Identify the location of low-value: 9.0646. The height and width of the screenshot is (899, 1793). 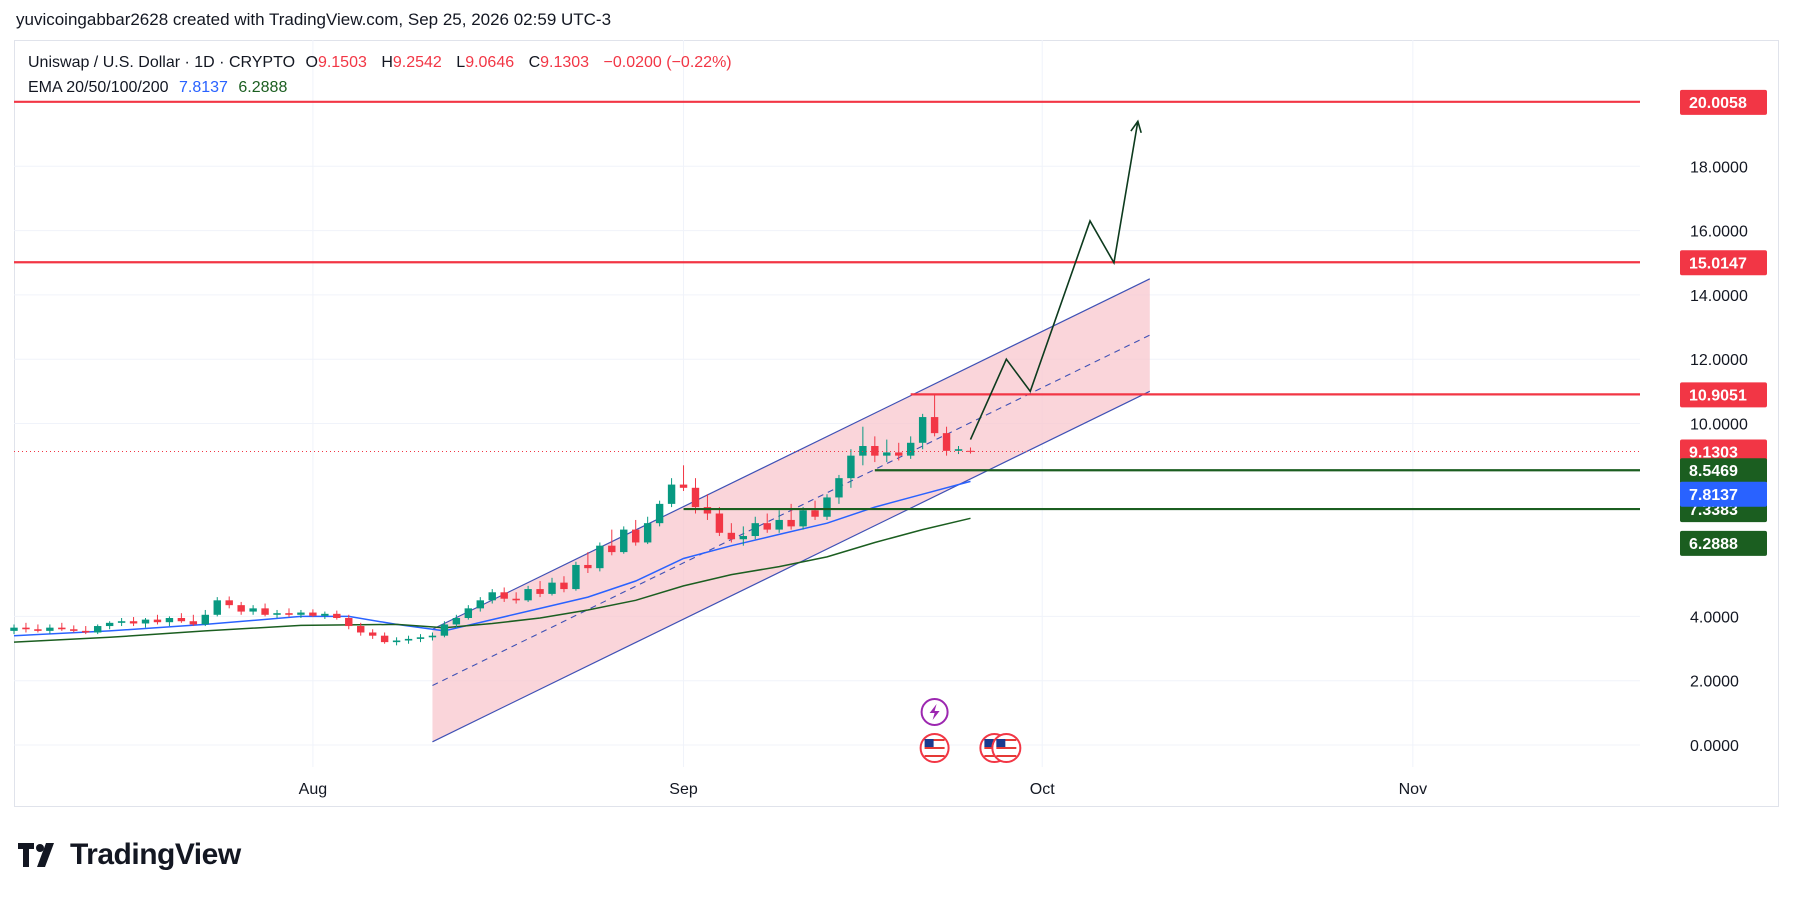
(490, 62).